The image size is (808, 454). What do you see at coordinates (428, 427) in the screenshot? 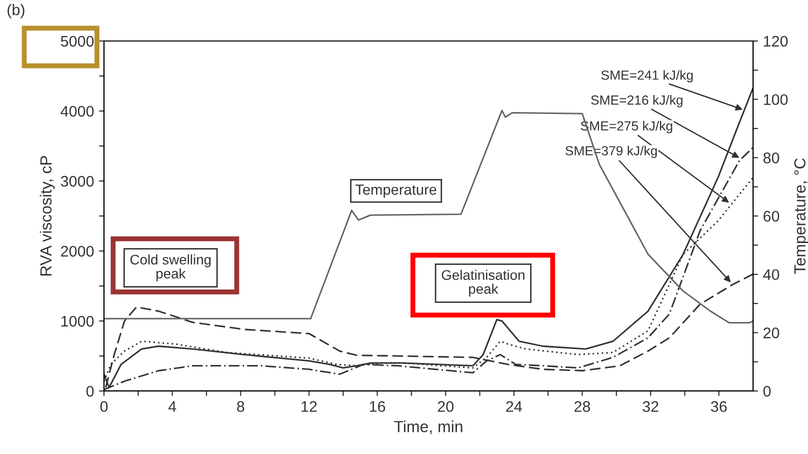
I see `x-axis-title: Time, min` at bounding box center [428, 427].